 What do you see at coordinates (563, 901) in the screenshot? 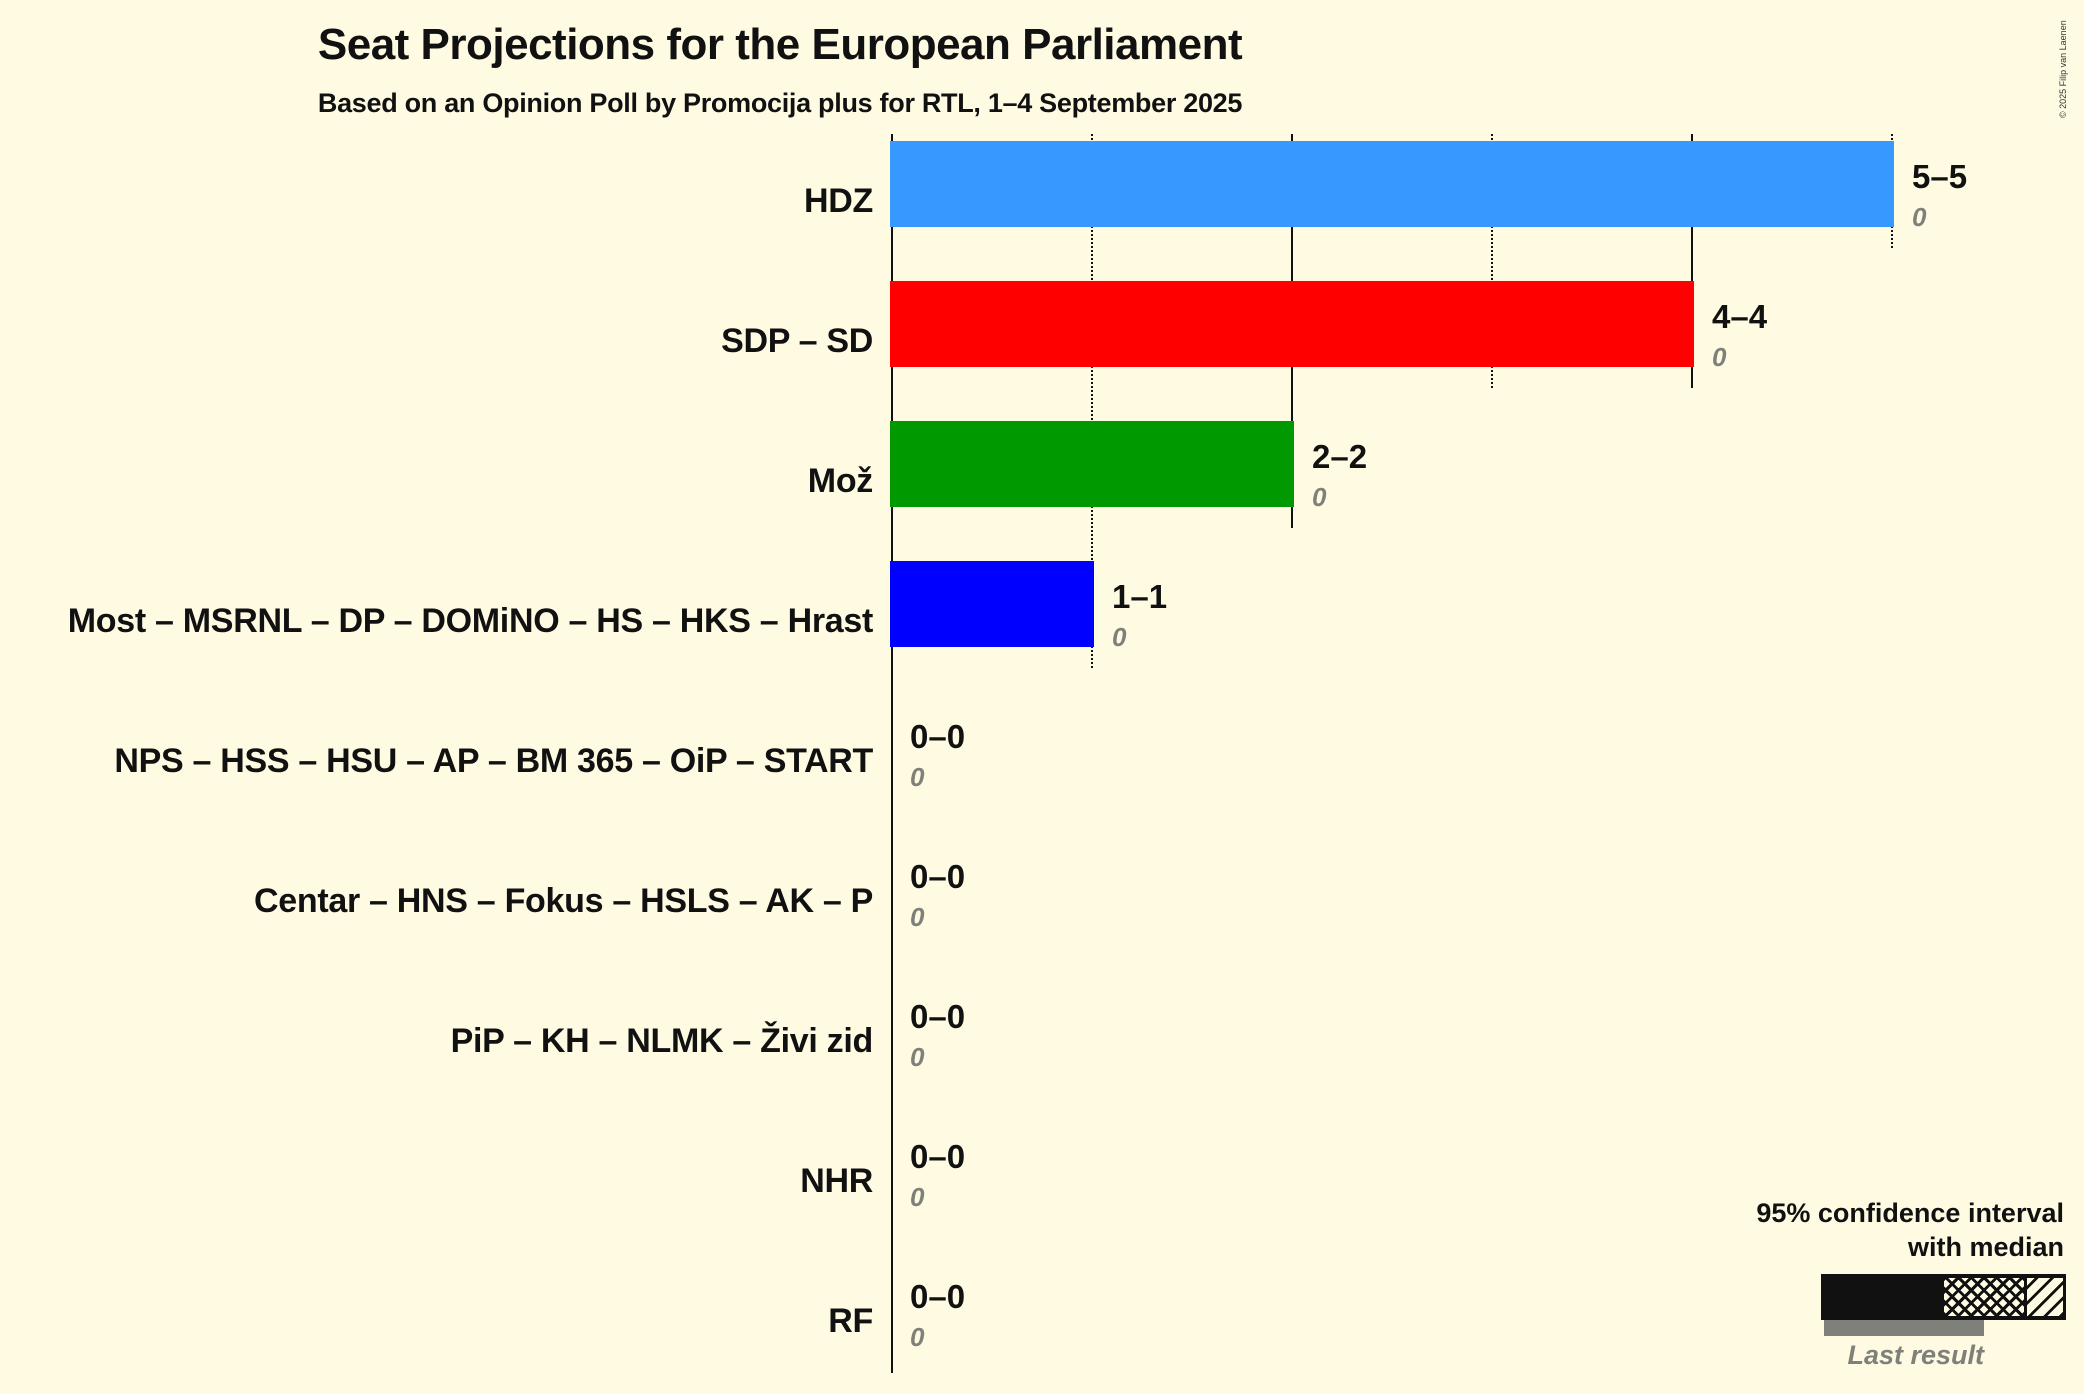
I see `party-label: Centar – HNS – Fokus – HSLS – AK – P` at bounding box center [563, 901].